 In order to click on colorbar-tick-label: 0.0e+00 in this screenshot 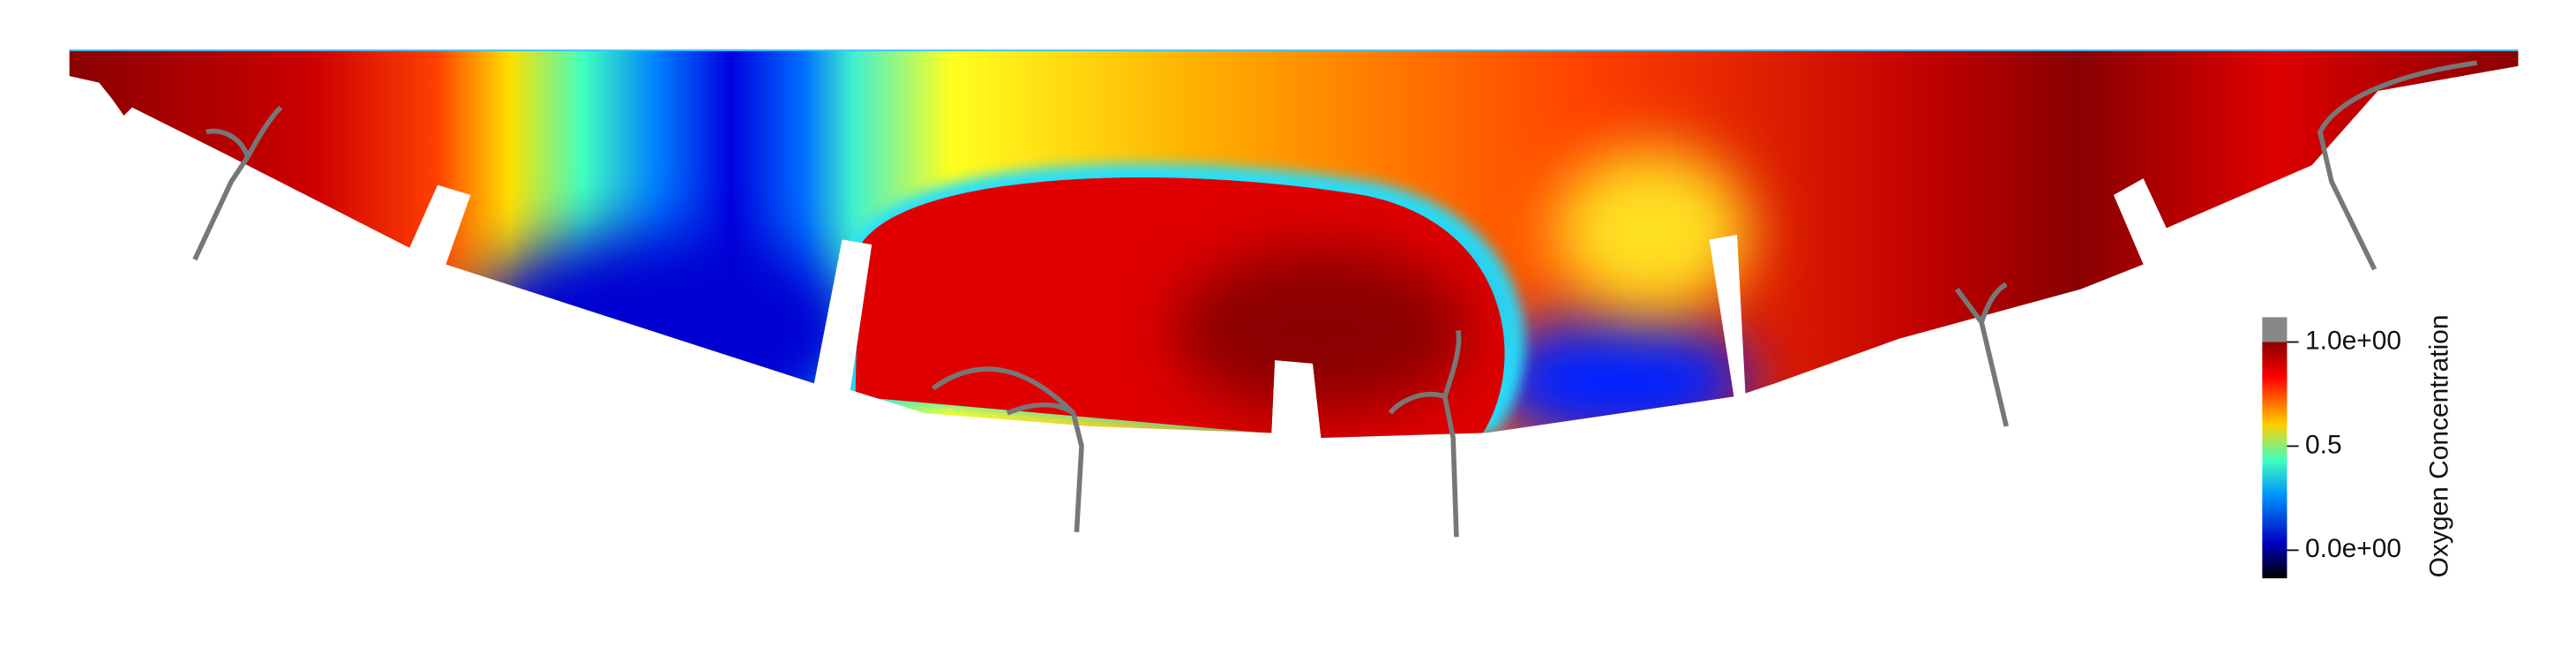, I will do `click(2353, 549)`.